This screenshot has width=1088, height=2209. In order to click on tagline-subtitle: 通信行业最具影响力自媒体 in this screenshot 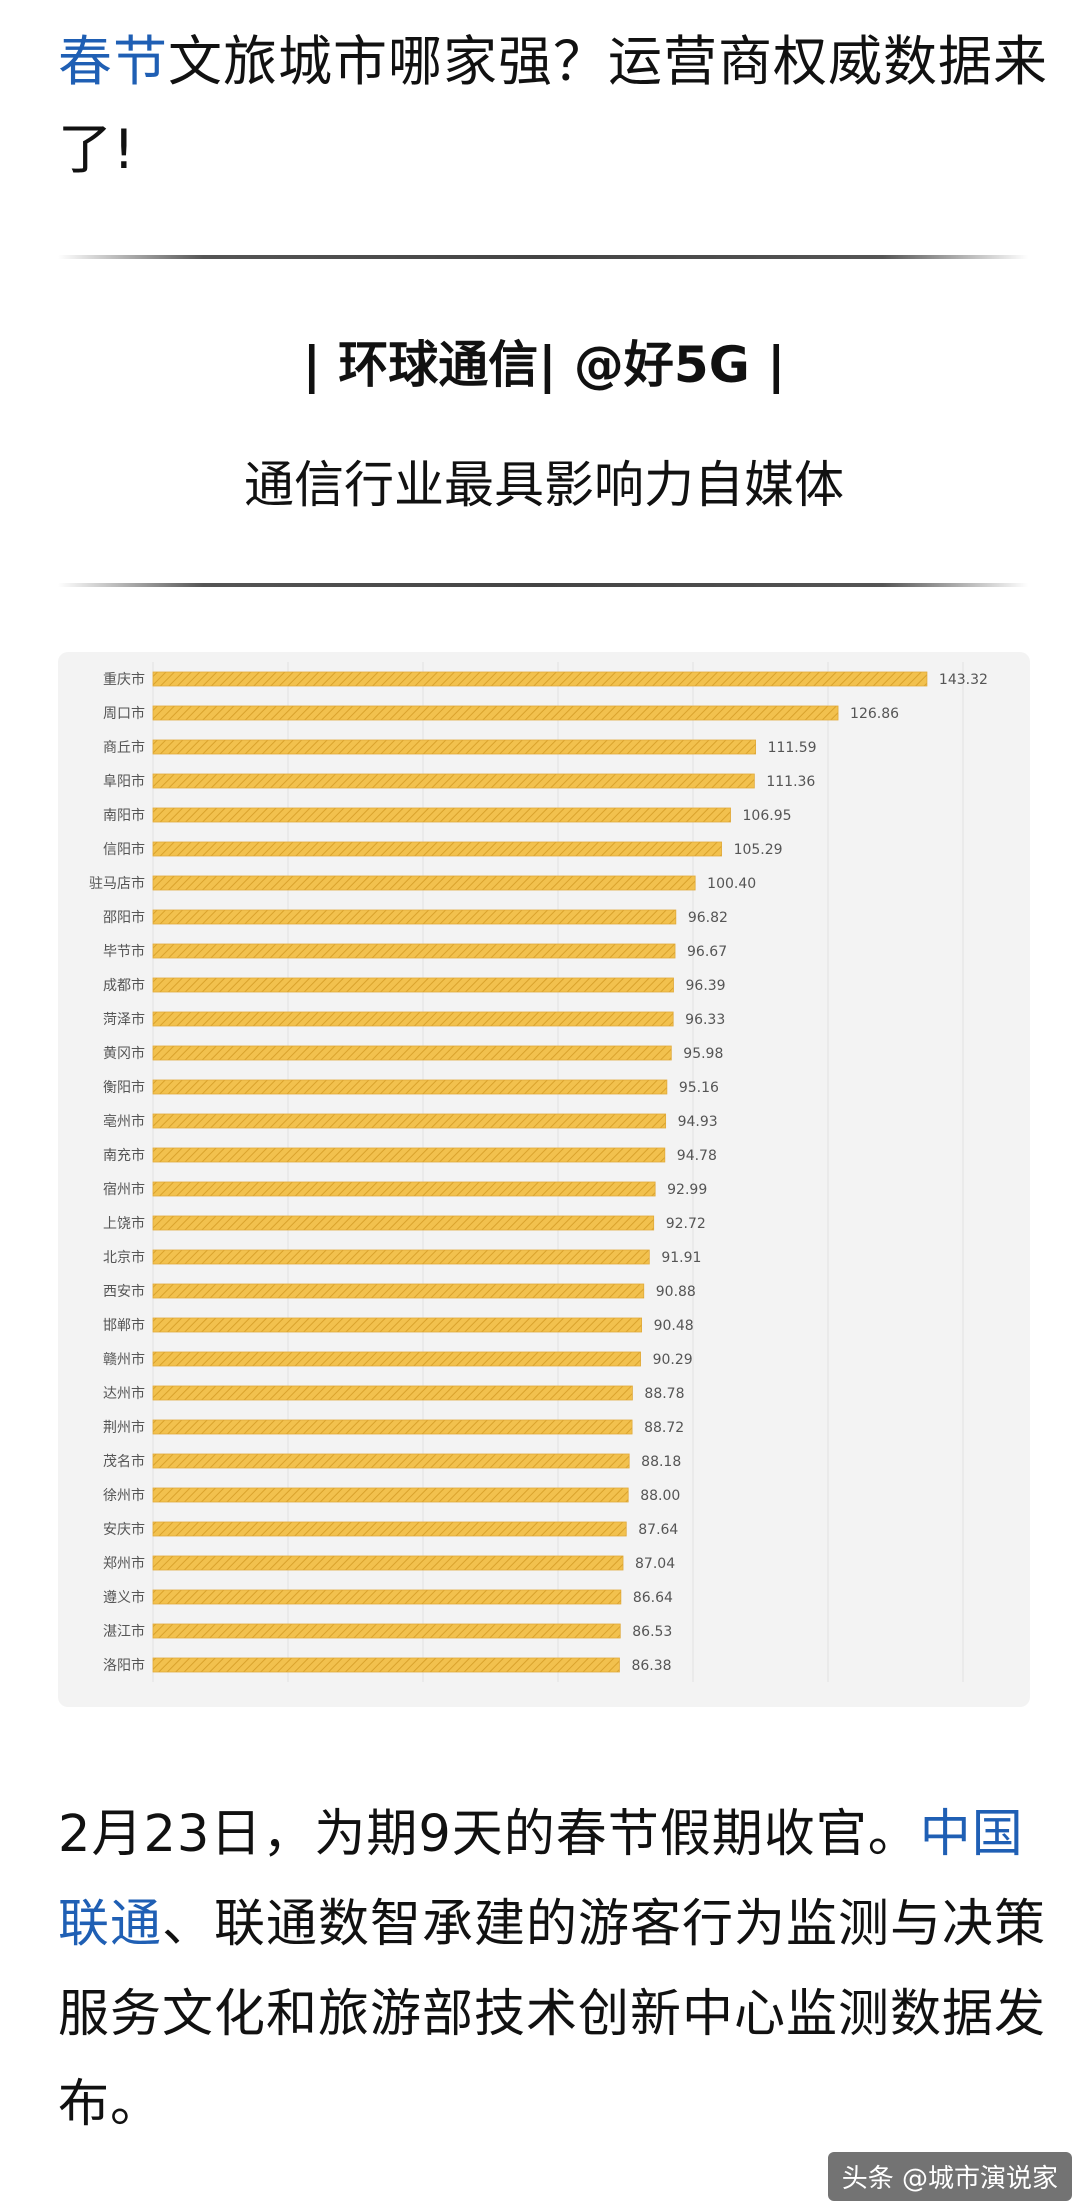, I will do `click(544, 485)`.